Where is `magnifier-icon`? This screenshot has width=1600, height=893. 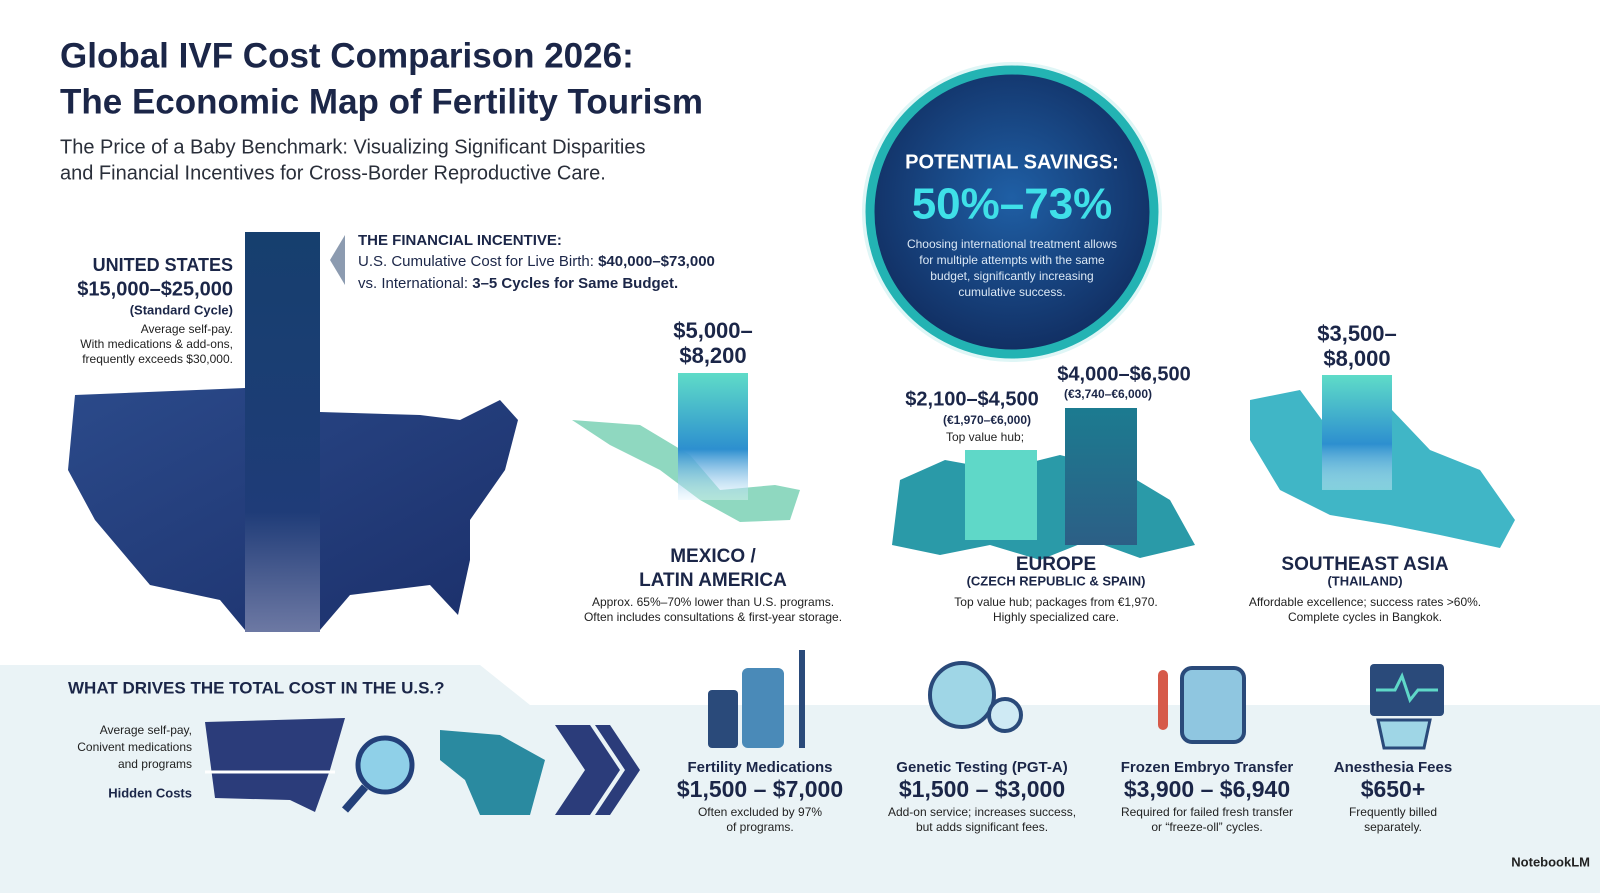
magnifier-icon is located at coordinates (385, 765).